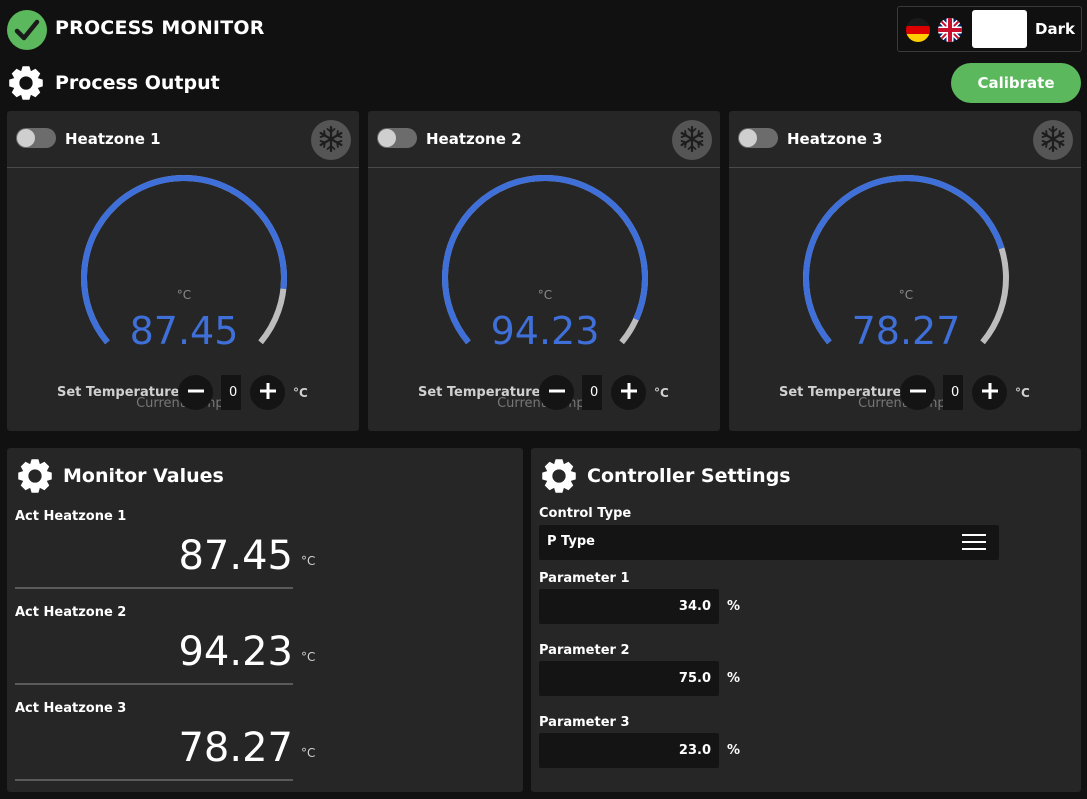  Describe the element at coordinates (950, 30) in the screenshot. I see `uk-flag-icon` at that location.